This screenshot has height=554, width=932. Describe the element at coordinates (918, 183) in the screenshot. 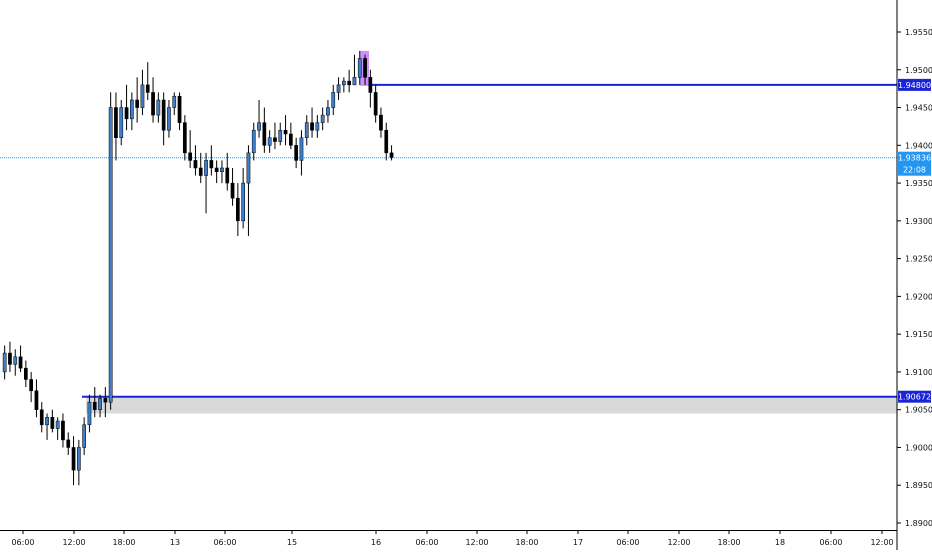

I see `y-tick-label: 1.93500` at that location.